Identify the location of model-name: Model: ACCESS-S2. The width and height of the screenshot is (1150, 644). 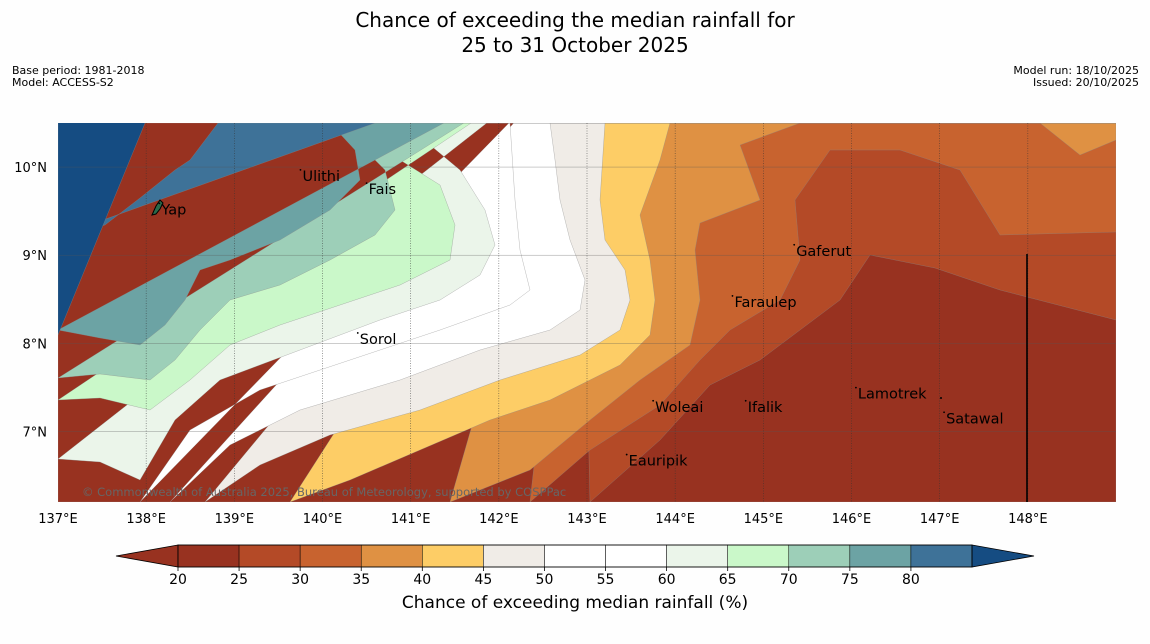
(63, 82).